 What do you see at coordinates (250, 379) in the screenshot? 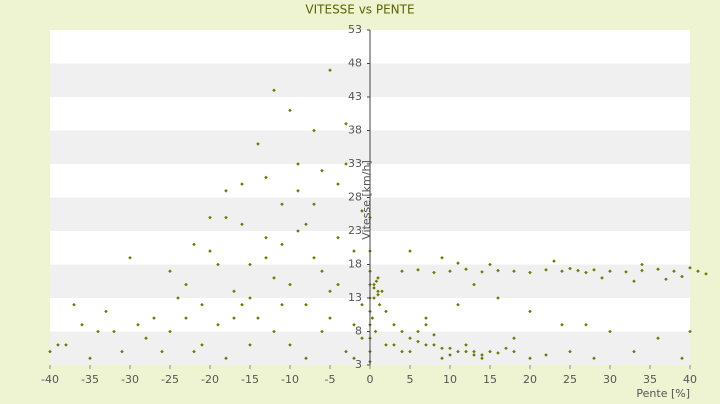
I see `x-tick-label: -15` at bounding box center [250, 379].